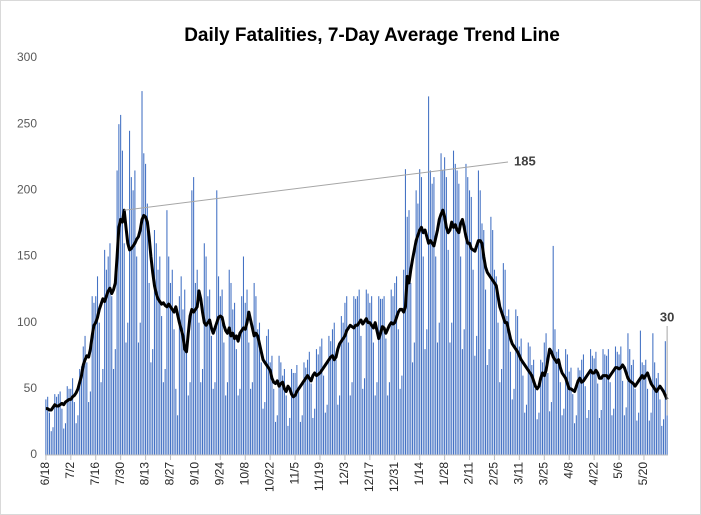  What do you see at coordinates (618, 470) in the screenshot?
I see `x-tick-label: 5/6` at bounding box center [618, 470].